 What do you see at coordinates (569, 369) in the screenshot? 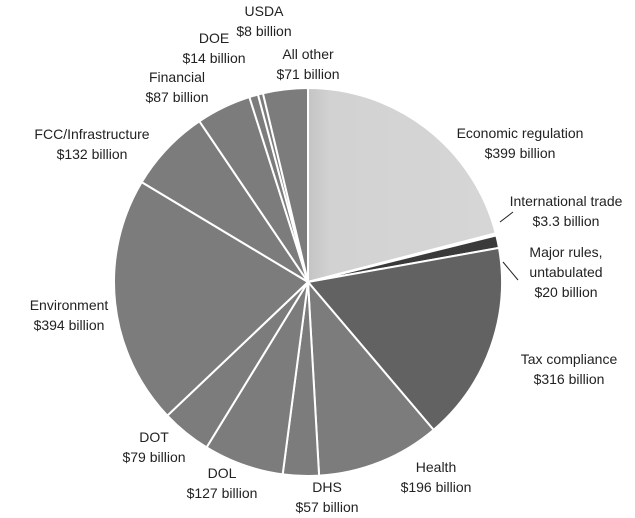
I see `label-tax-compliance: Tax compliance $316 billion` at bounding box center [569, 369].